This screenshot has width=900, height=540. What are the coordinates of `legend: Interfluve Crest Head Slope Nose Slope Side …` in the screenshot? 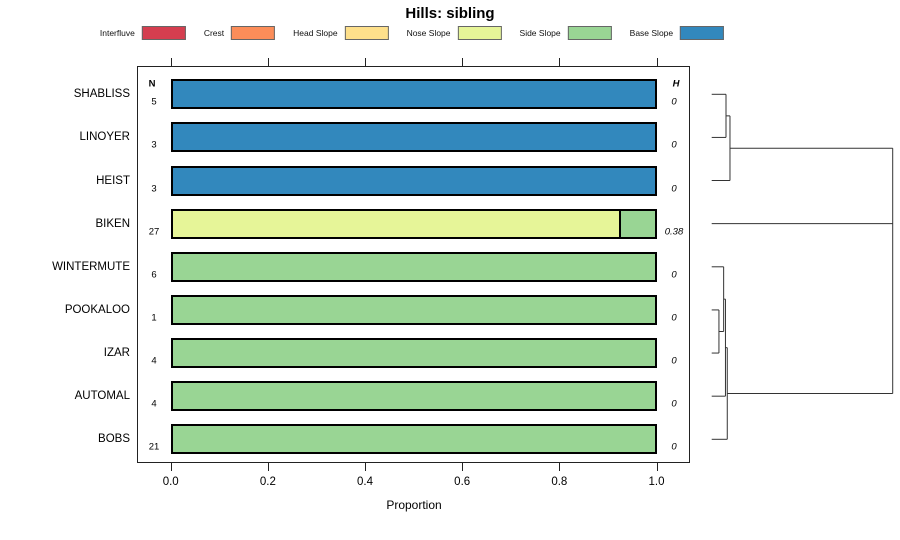 It's located at (412, 33).